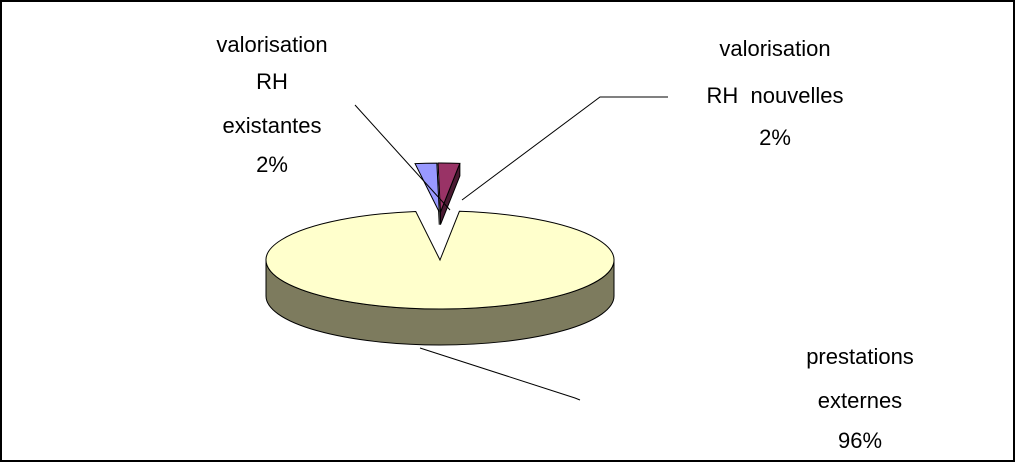 This screenshot has width=1016, height=463. What do you see at coordinates (860, 440) in the screenshot?
I see `slice-value-externes: 96%` at bounding box center [860, 440].